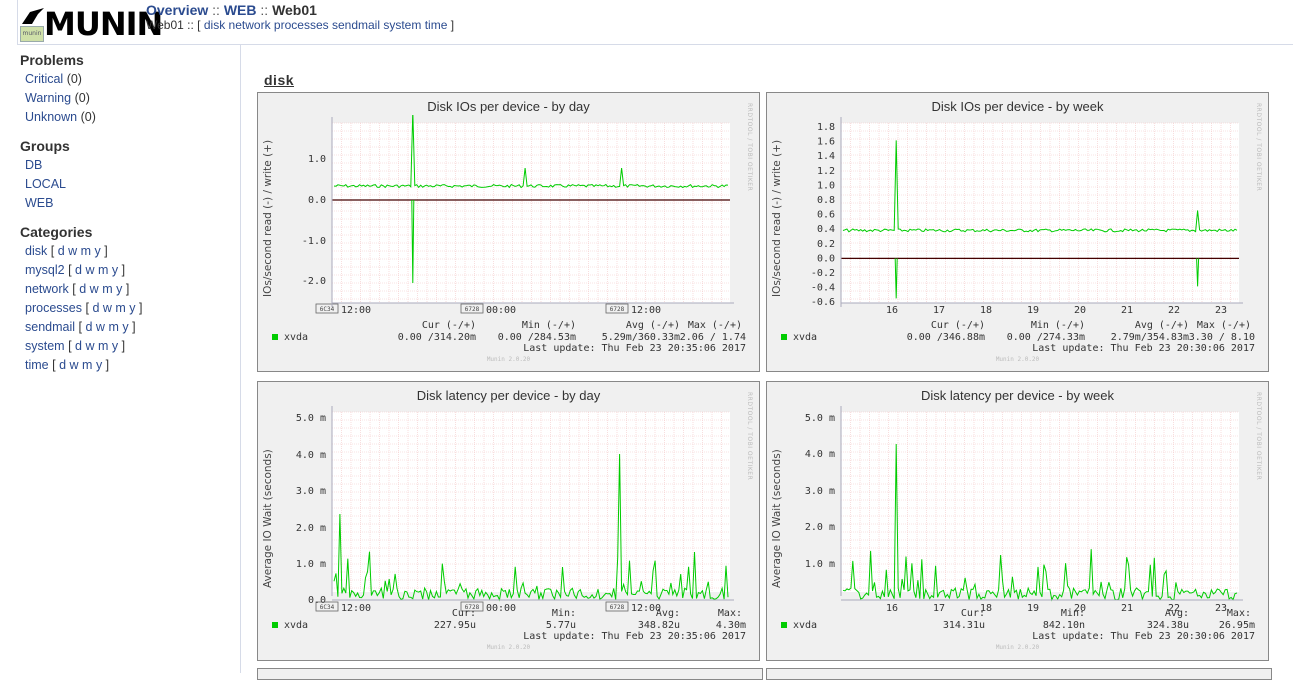 The image size is (1293, 680). Describe the element at coordinates (51, 117) in the screenshot. I see `problem-link-unknown: Unknown` at that location.